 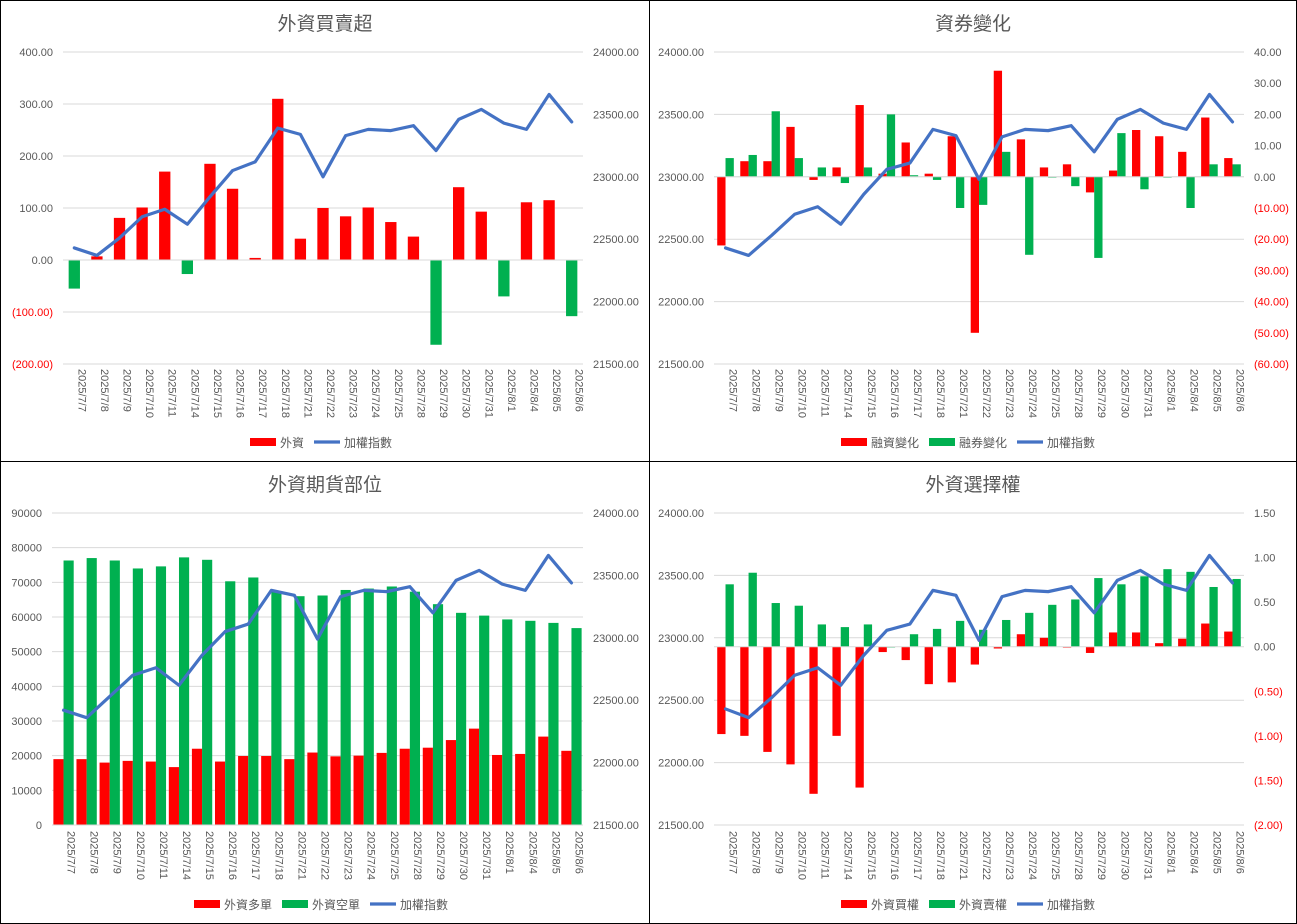 I want to click on x-tick-label: 2025/7/23, so click(x=1009, y=393).